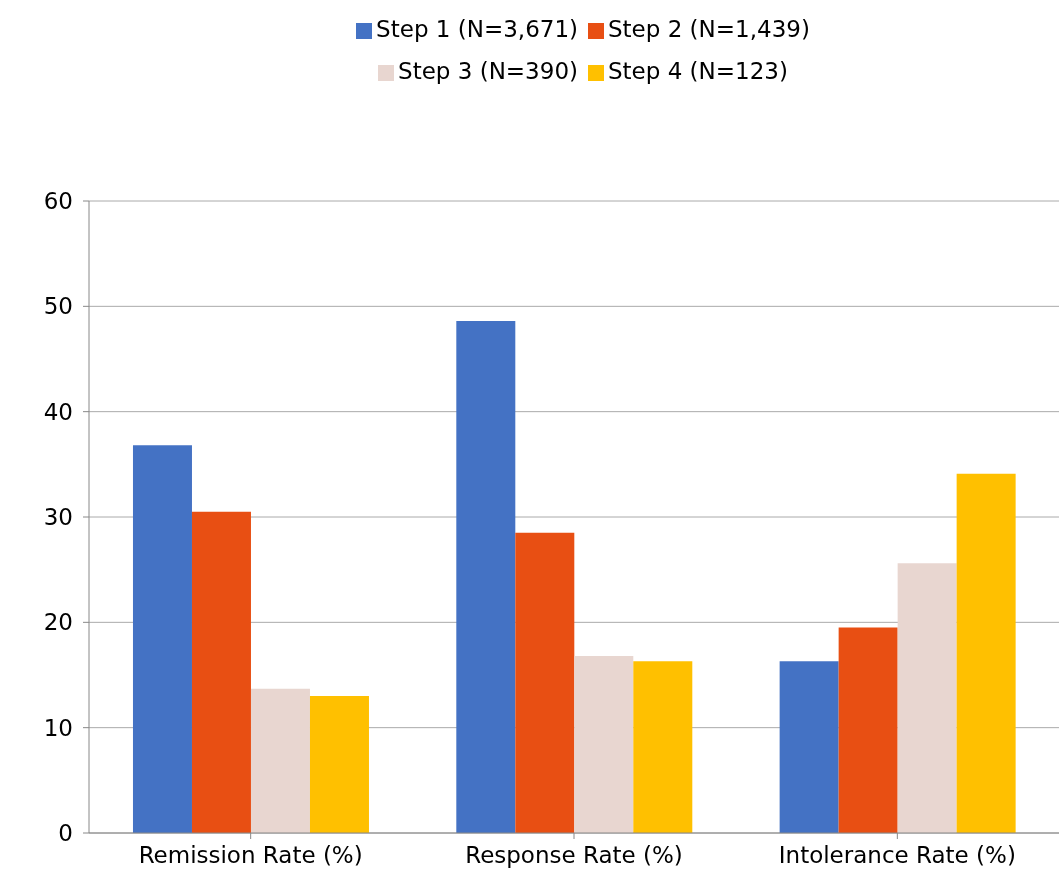  What do you see at coordinates (58, 727) in the screenshot?
I see `y-tick-label: 10` at bounding box center [58, 727].